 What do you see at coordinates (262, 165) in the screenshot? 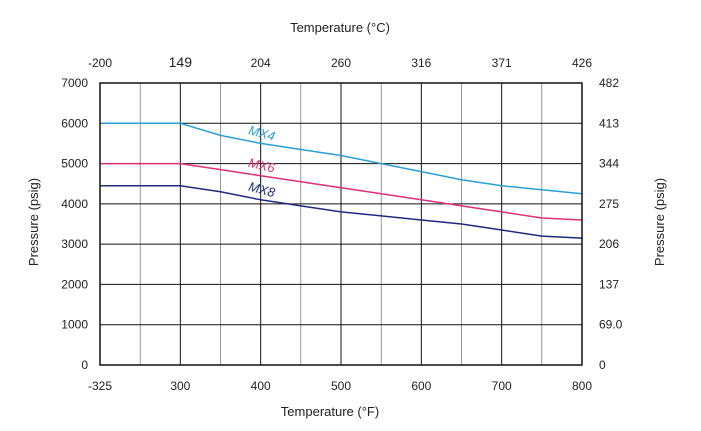
I see `series-label-mx6: MX6` at bounding box center [262, 165].